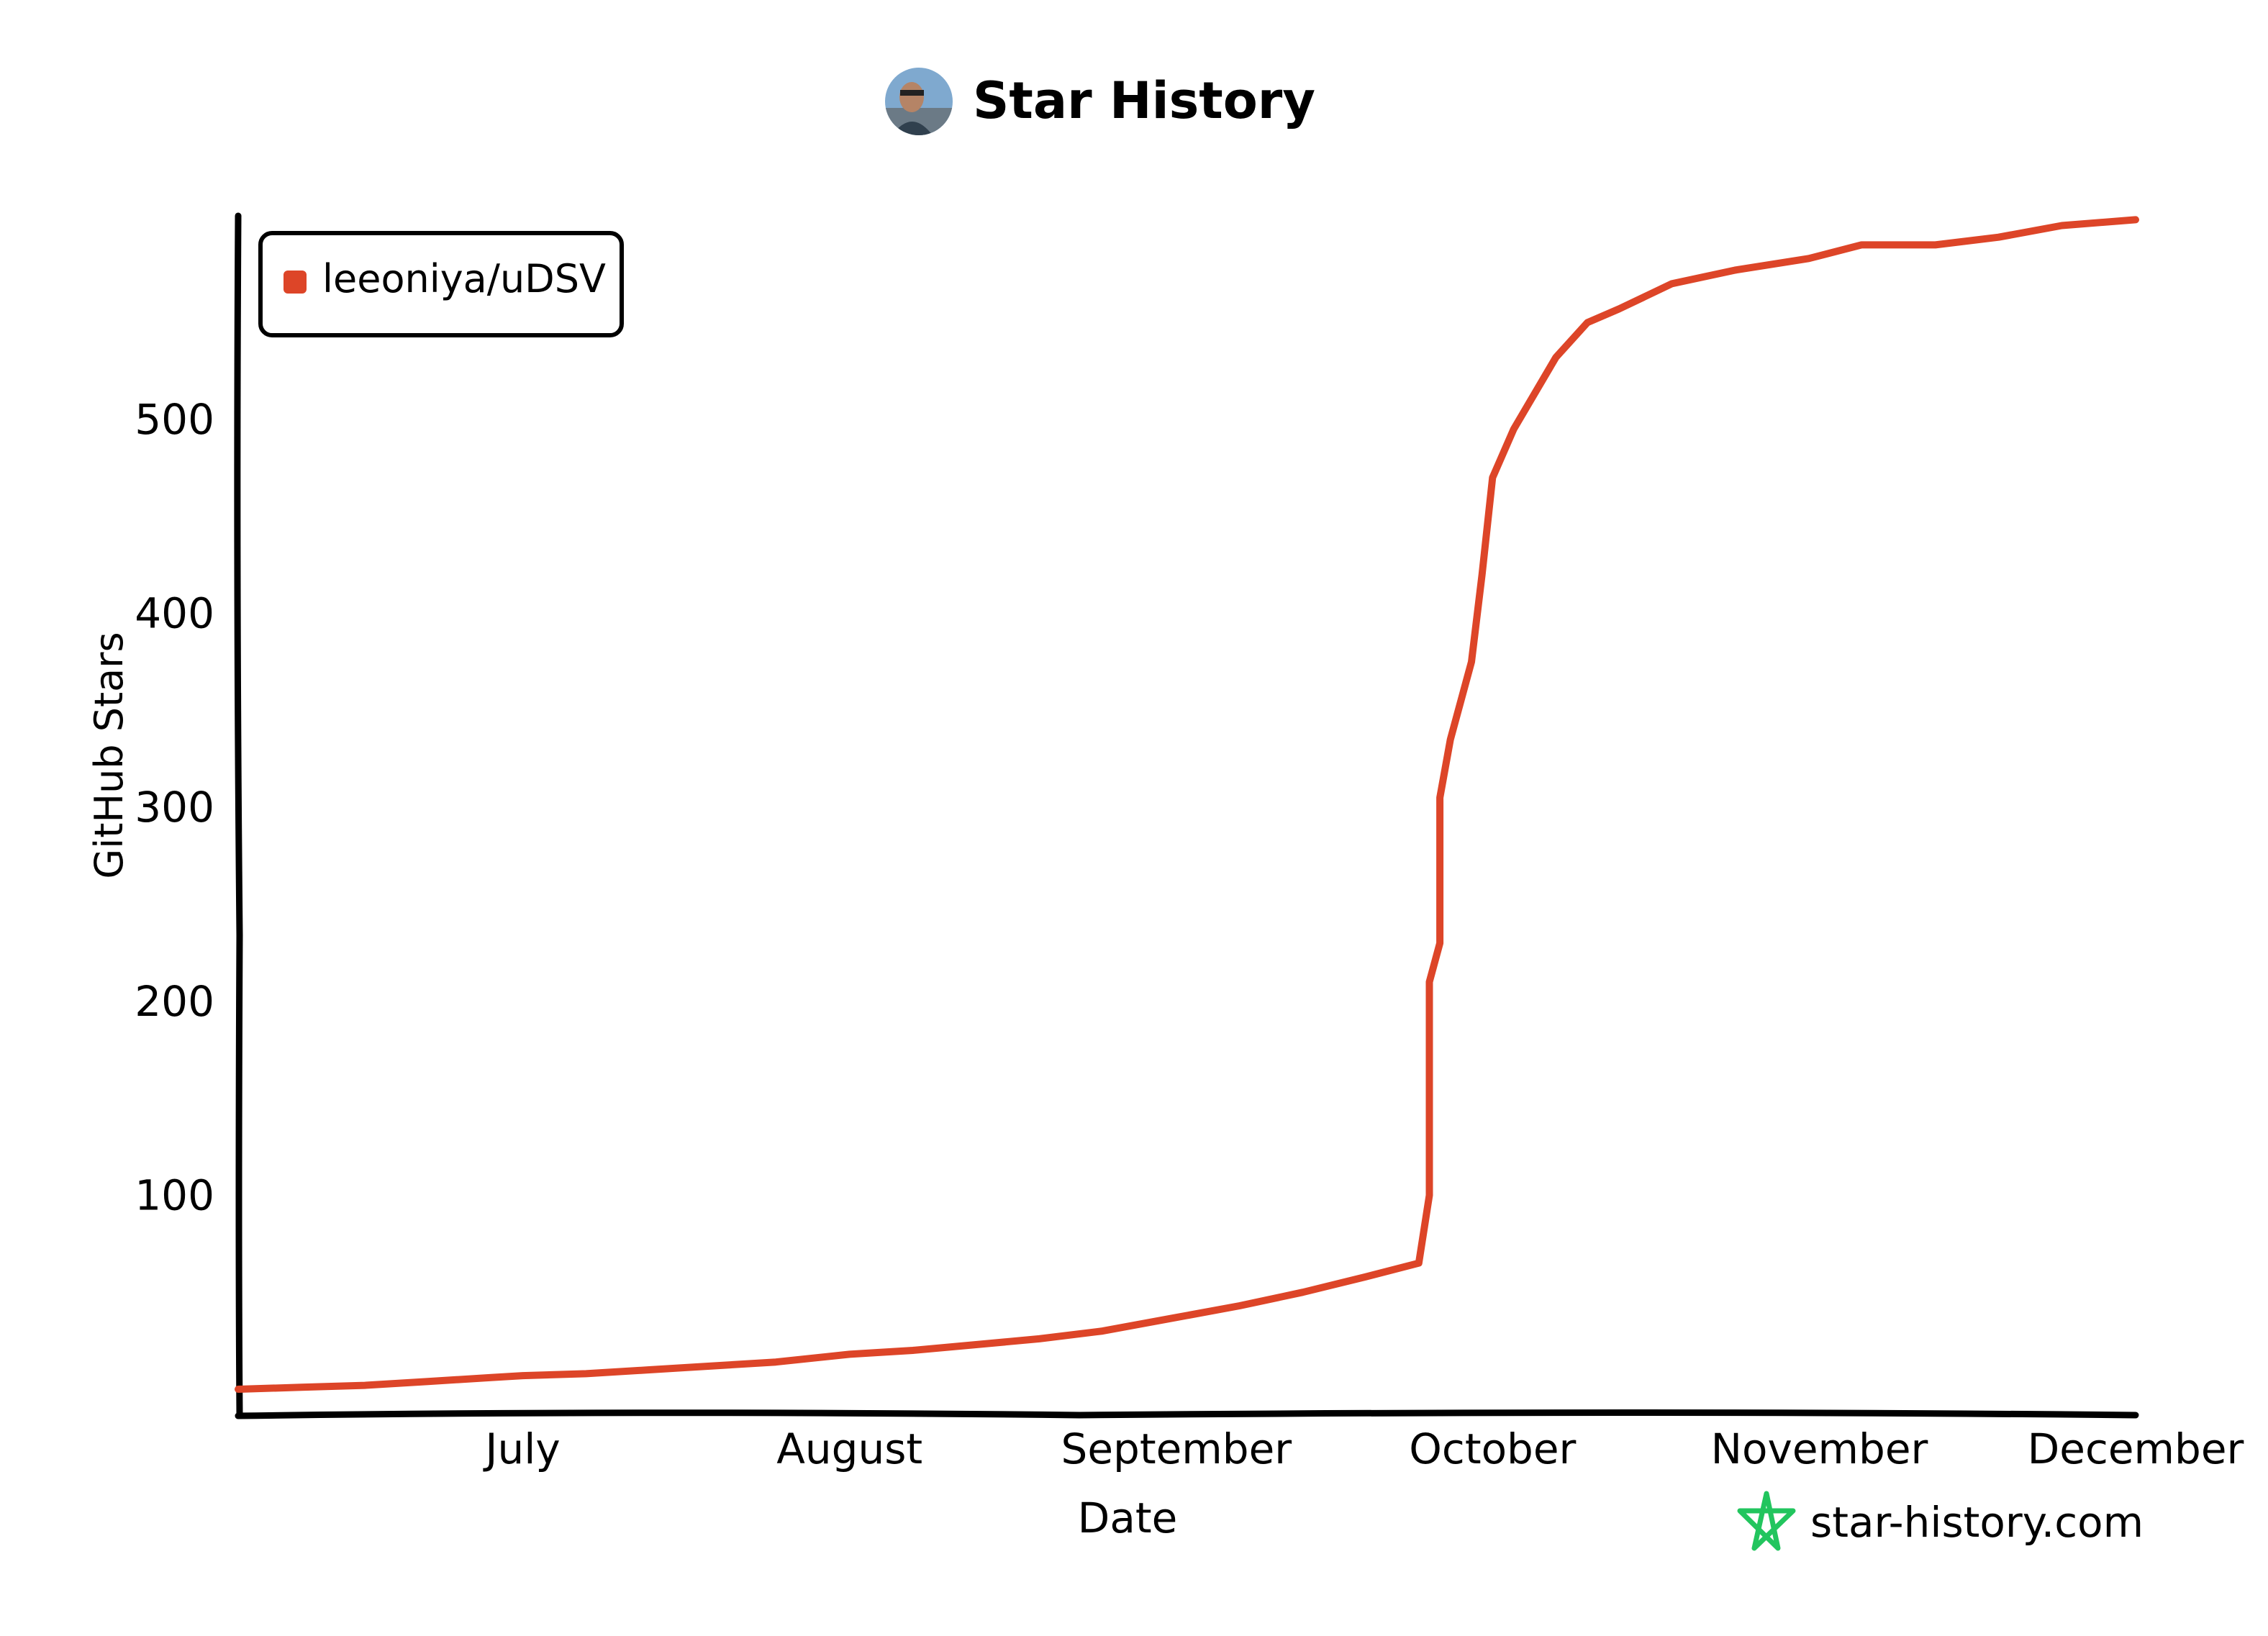 This screenshot has height=1636, width=2268. Describe the element at coordinates (2136, 1449) in the screenshot. I see `x-tick-label: December` at that location.